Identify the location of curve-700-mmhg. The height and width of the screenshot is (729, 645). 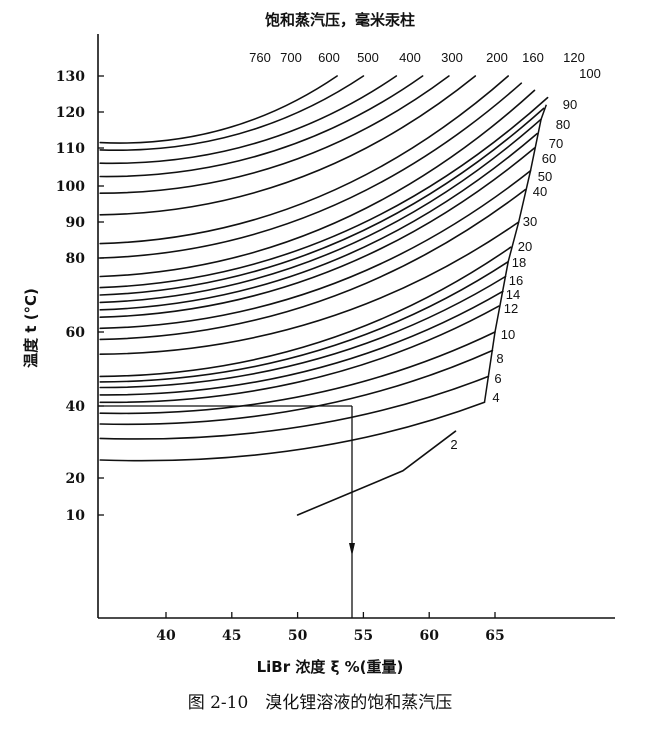
(232, 113).